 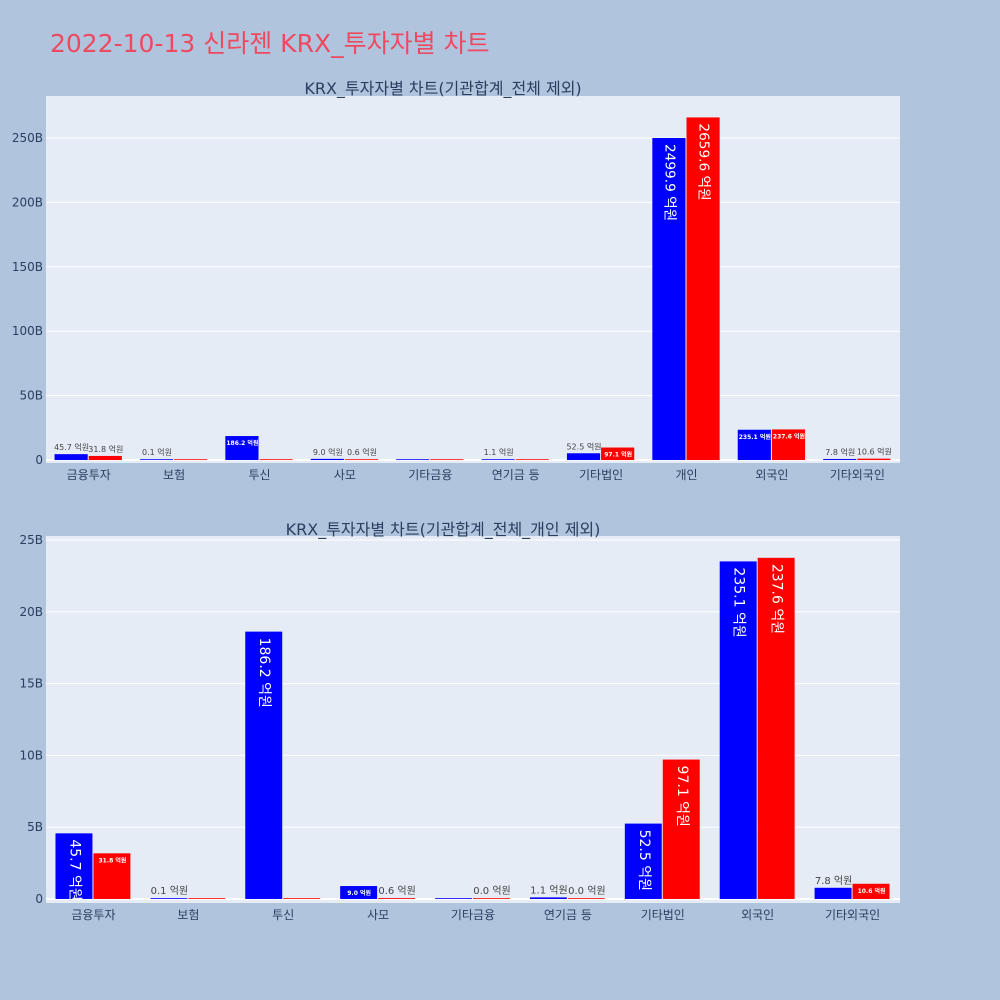 What do you see at coordinates (473, 915) in the screenshot?
I see `x-tick-label: 기타금융` at bounding box center [473, 915].